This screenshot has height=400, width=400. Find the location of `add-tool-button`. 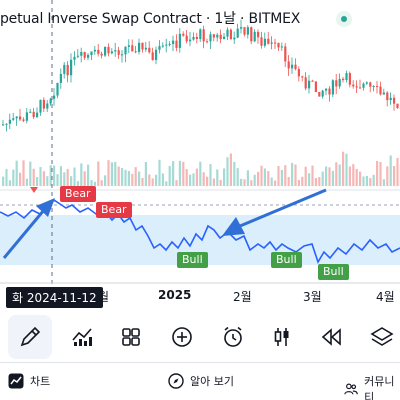

add-tool-button is located at coordinates (182, 337).